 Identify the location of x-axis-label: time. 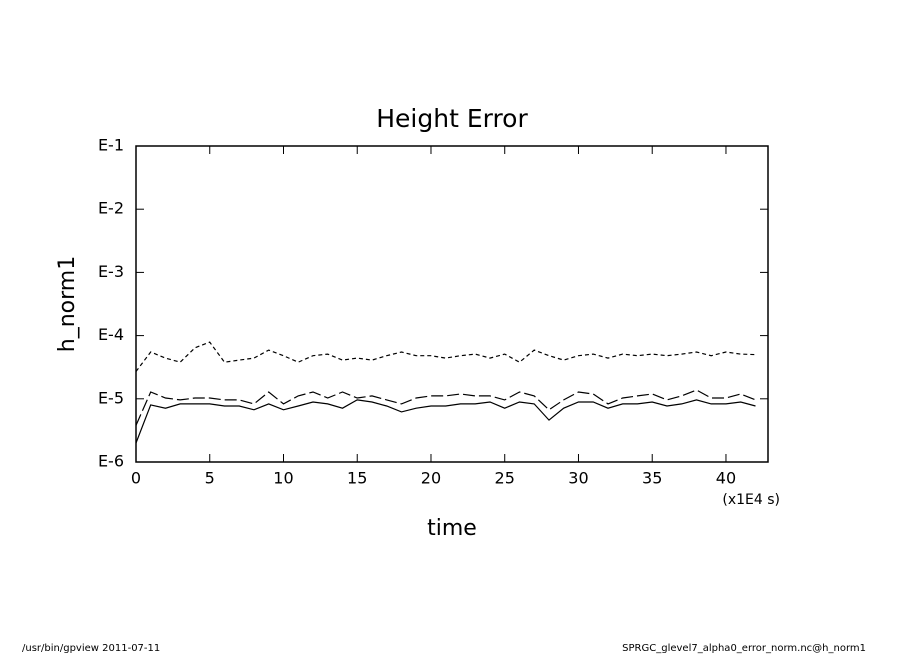
(452, 528).